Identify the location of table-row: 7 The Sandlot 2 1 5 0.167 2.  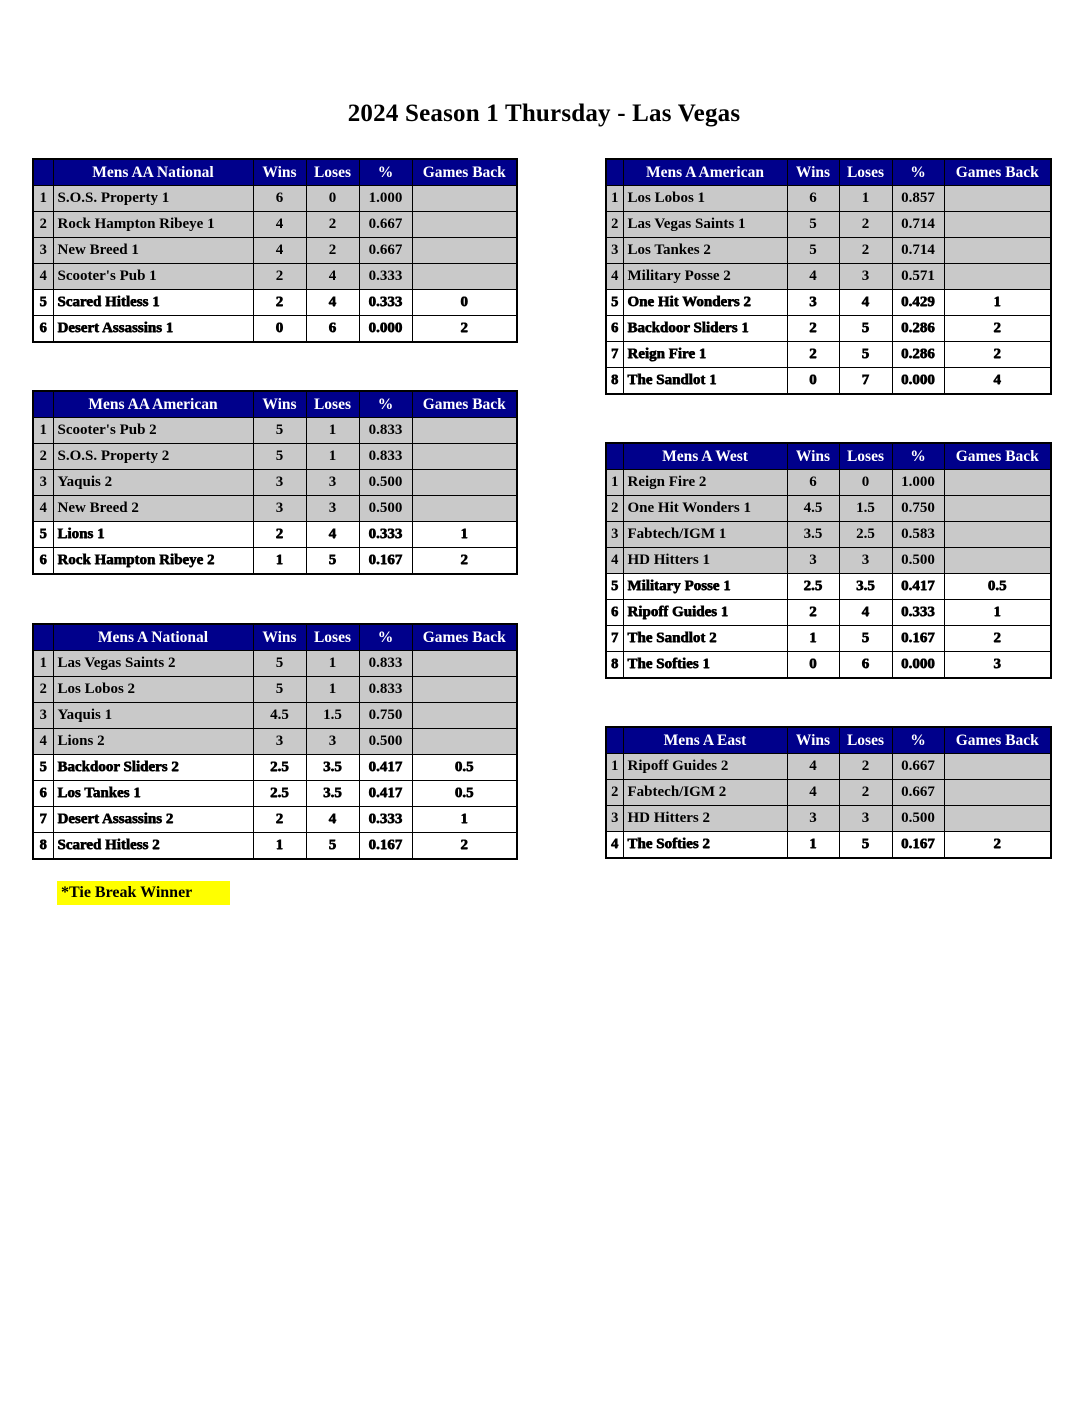
(828, 638).